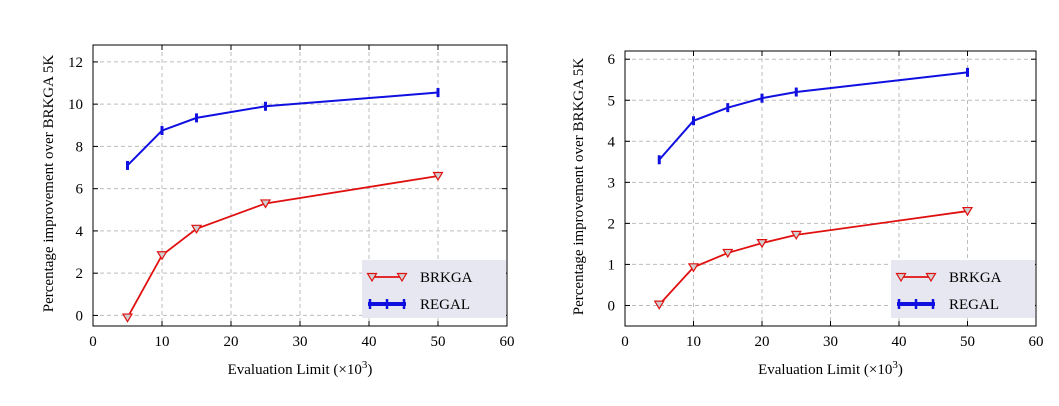 The height and width of the screenshot is (406, 1059). I want to click on y-tick-label: 3, so click(612, 183).